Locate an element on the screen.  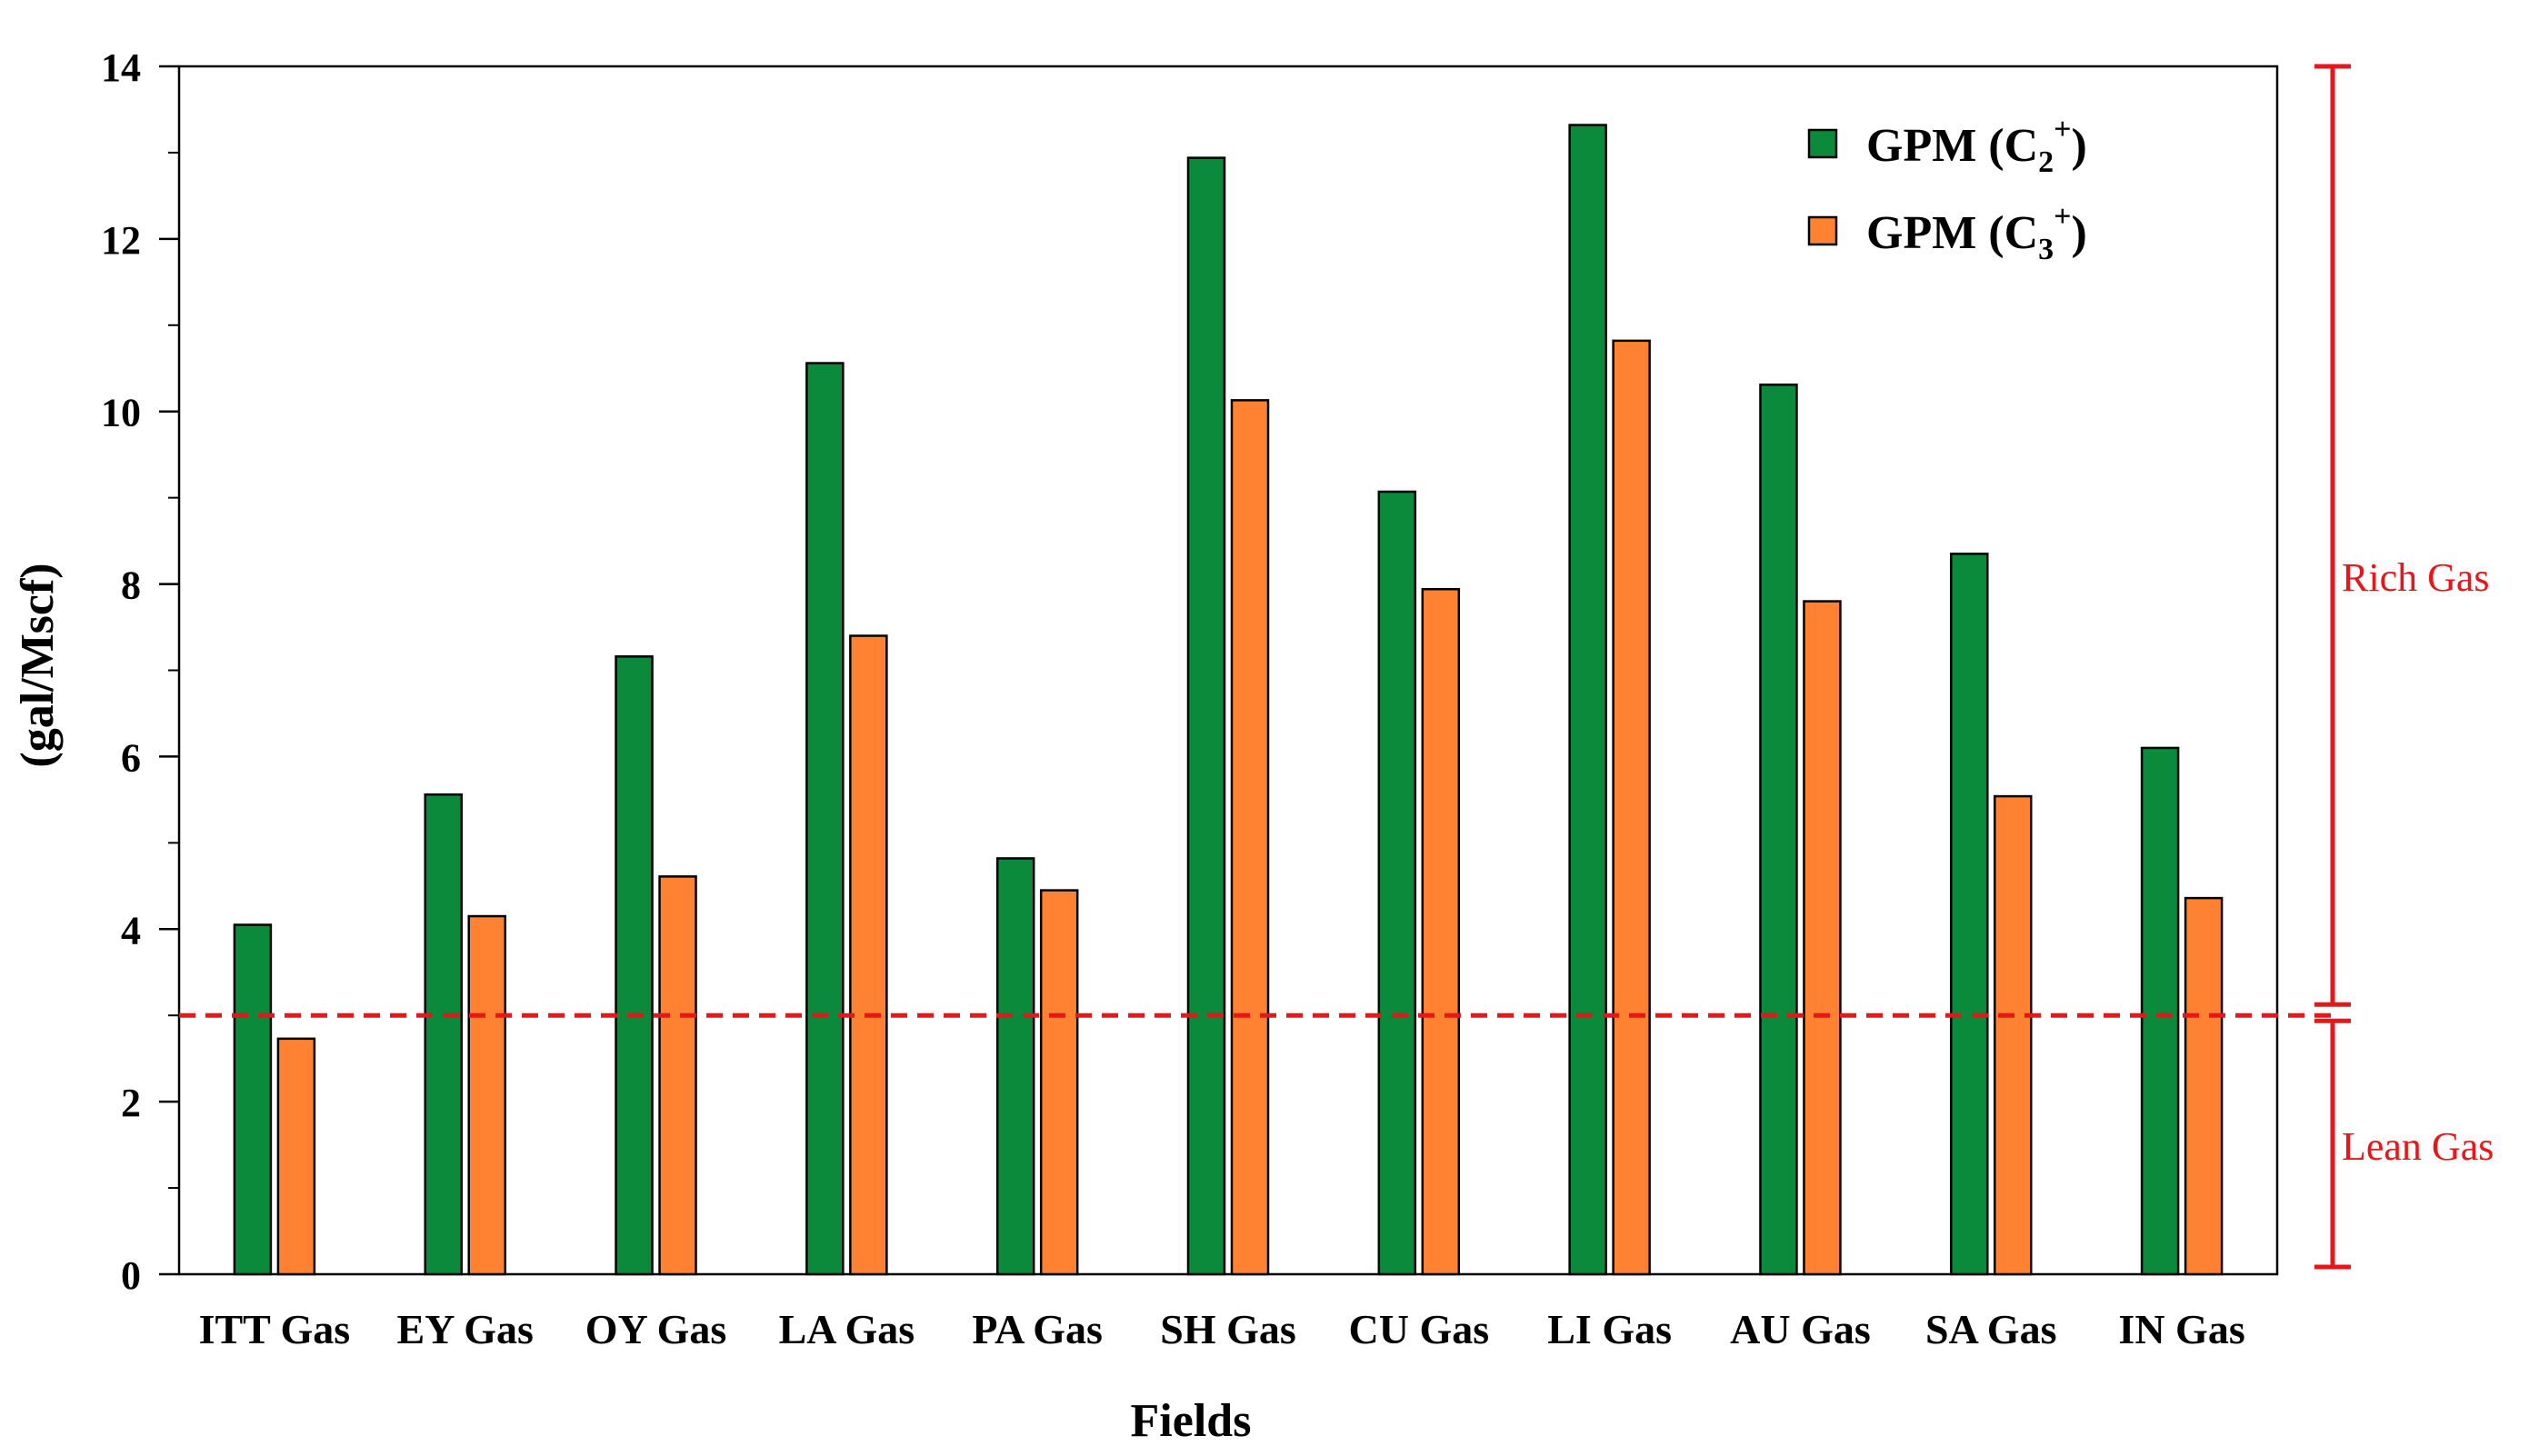
bar-c2-sh-gas is located at coordinates (1206, 716).